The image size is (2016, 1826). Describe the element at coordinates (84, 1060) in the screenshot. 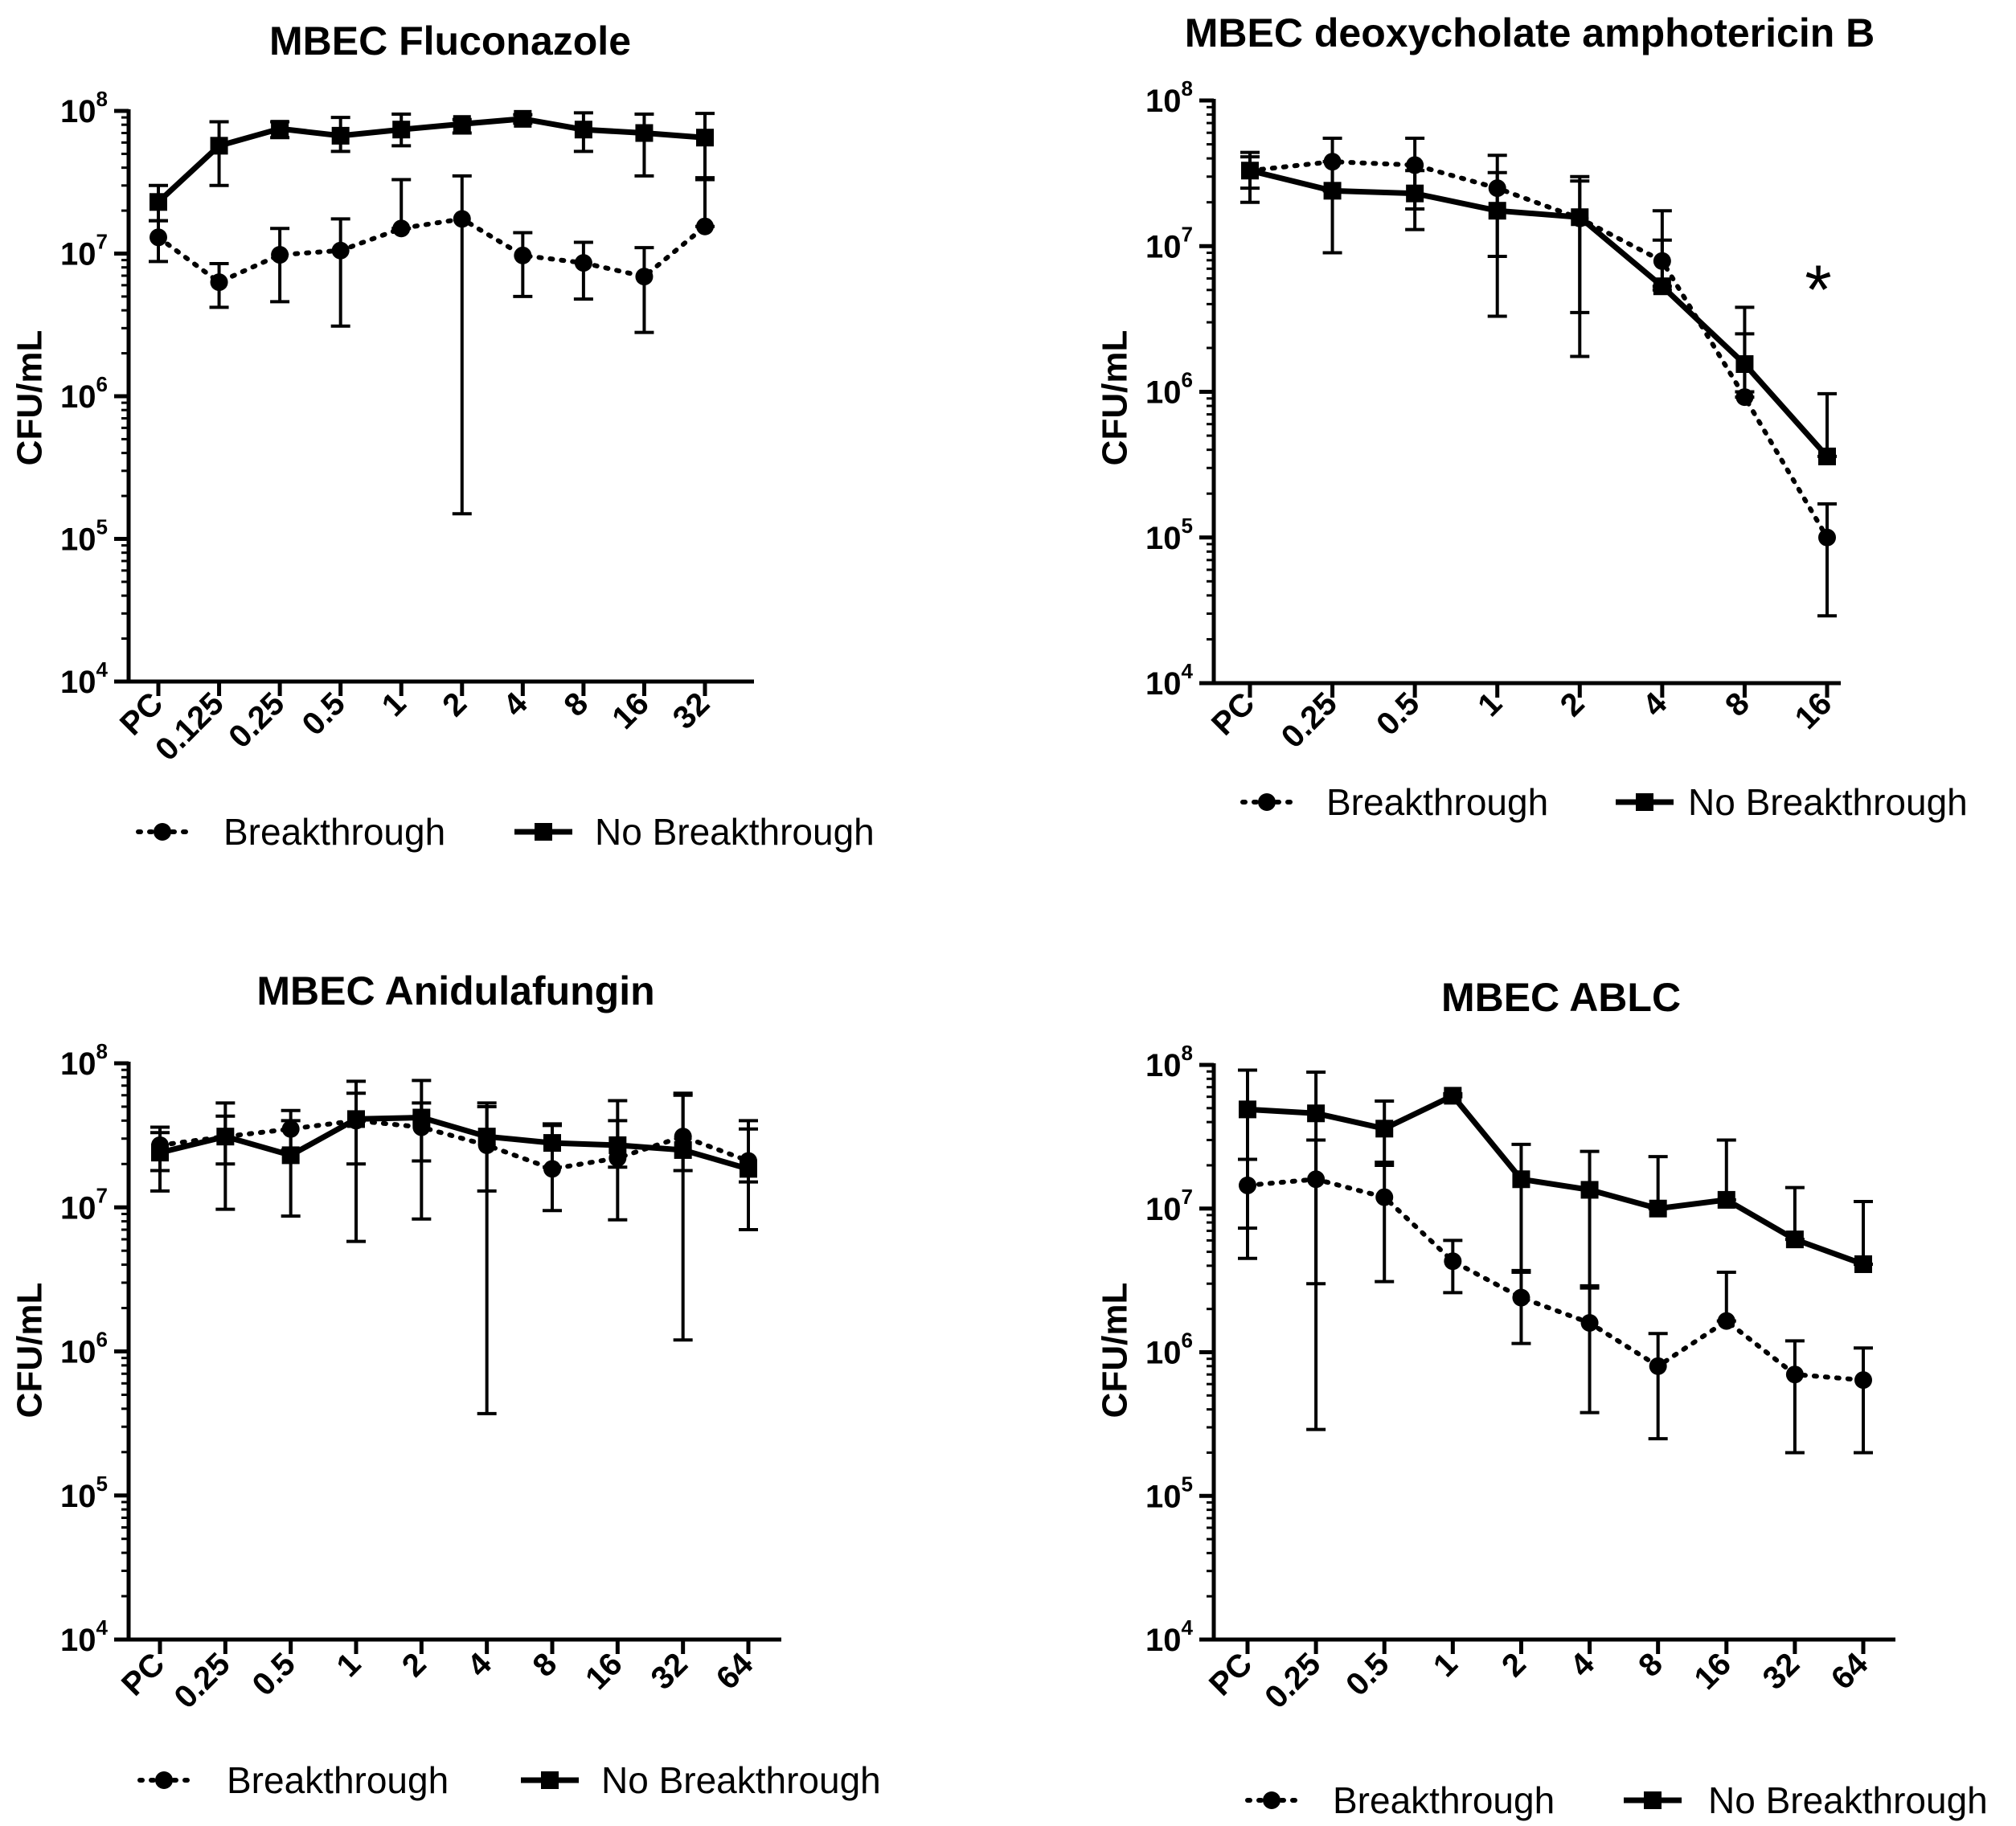

I see `y-tick-label: 10⁸` at that location.